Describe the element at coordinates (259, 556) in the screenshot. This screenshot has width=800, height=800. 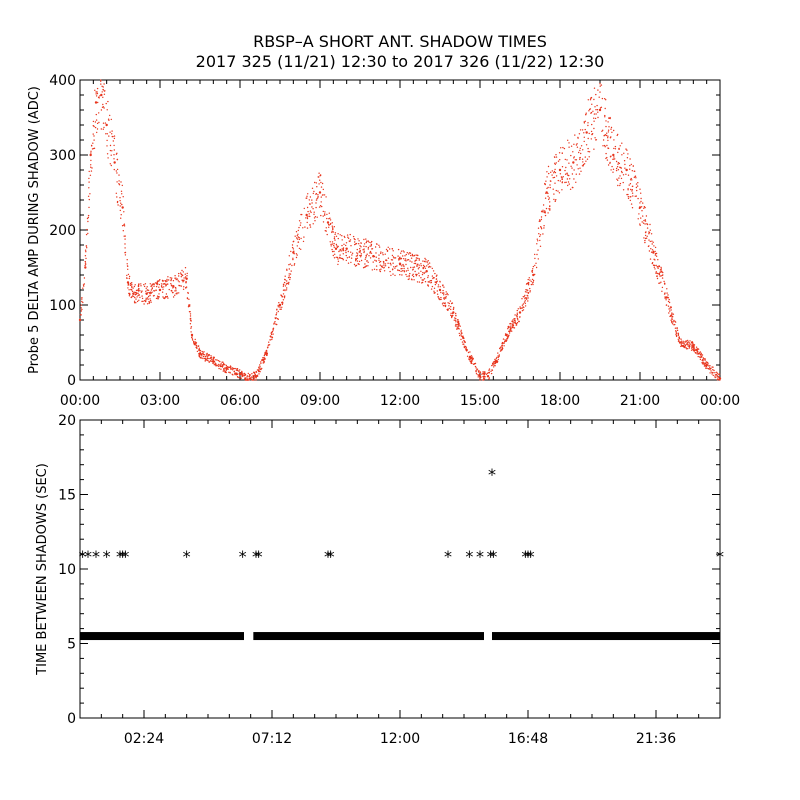
I see `data-point: *` at that location.